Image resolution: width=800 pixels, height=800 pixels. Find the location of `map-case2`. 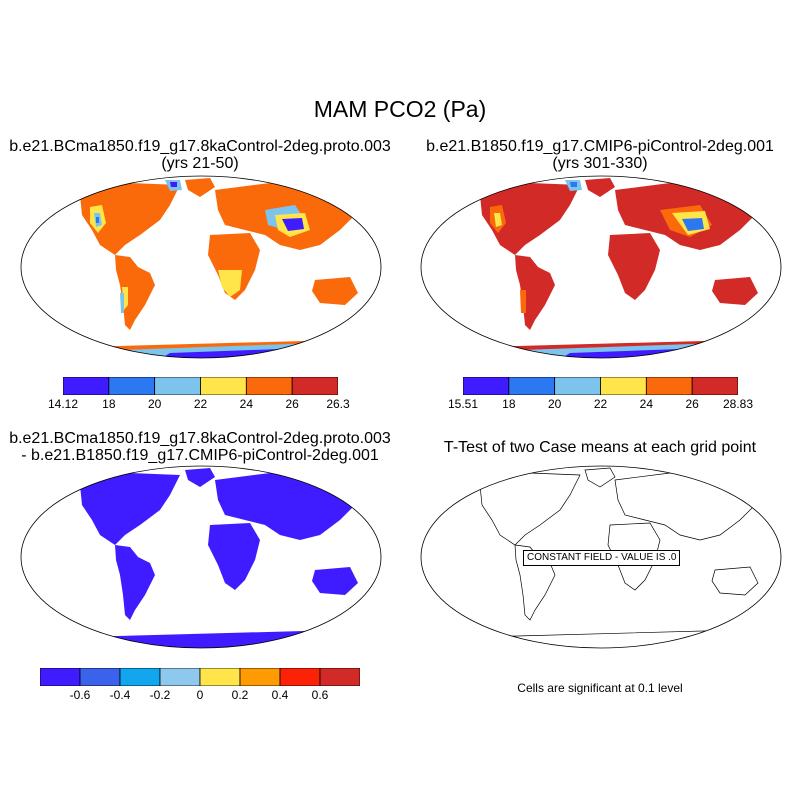

map-case2 is located at coordinates (601, 267).